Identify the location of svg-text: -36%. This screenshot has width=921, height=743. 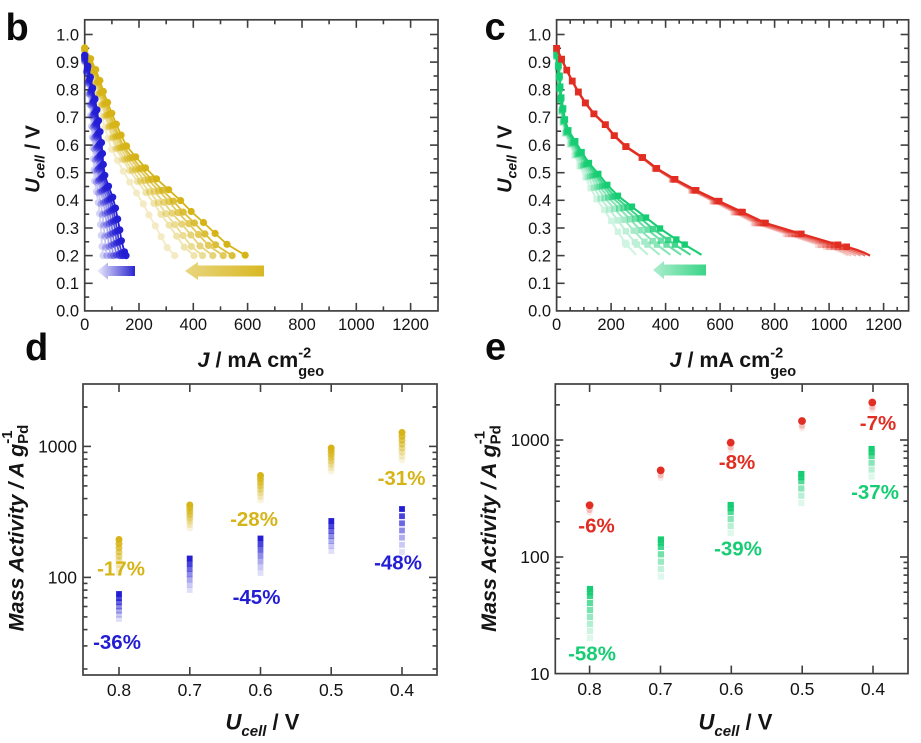
(117, 642).